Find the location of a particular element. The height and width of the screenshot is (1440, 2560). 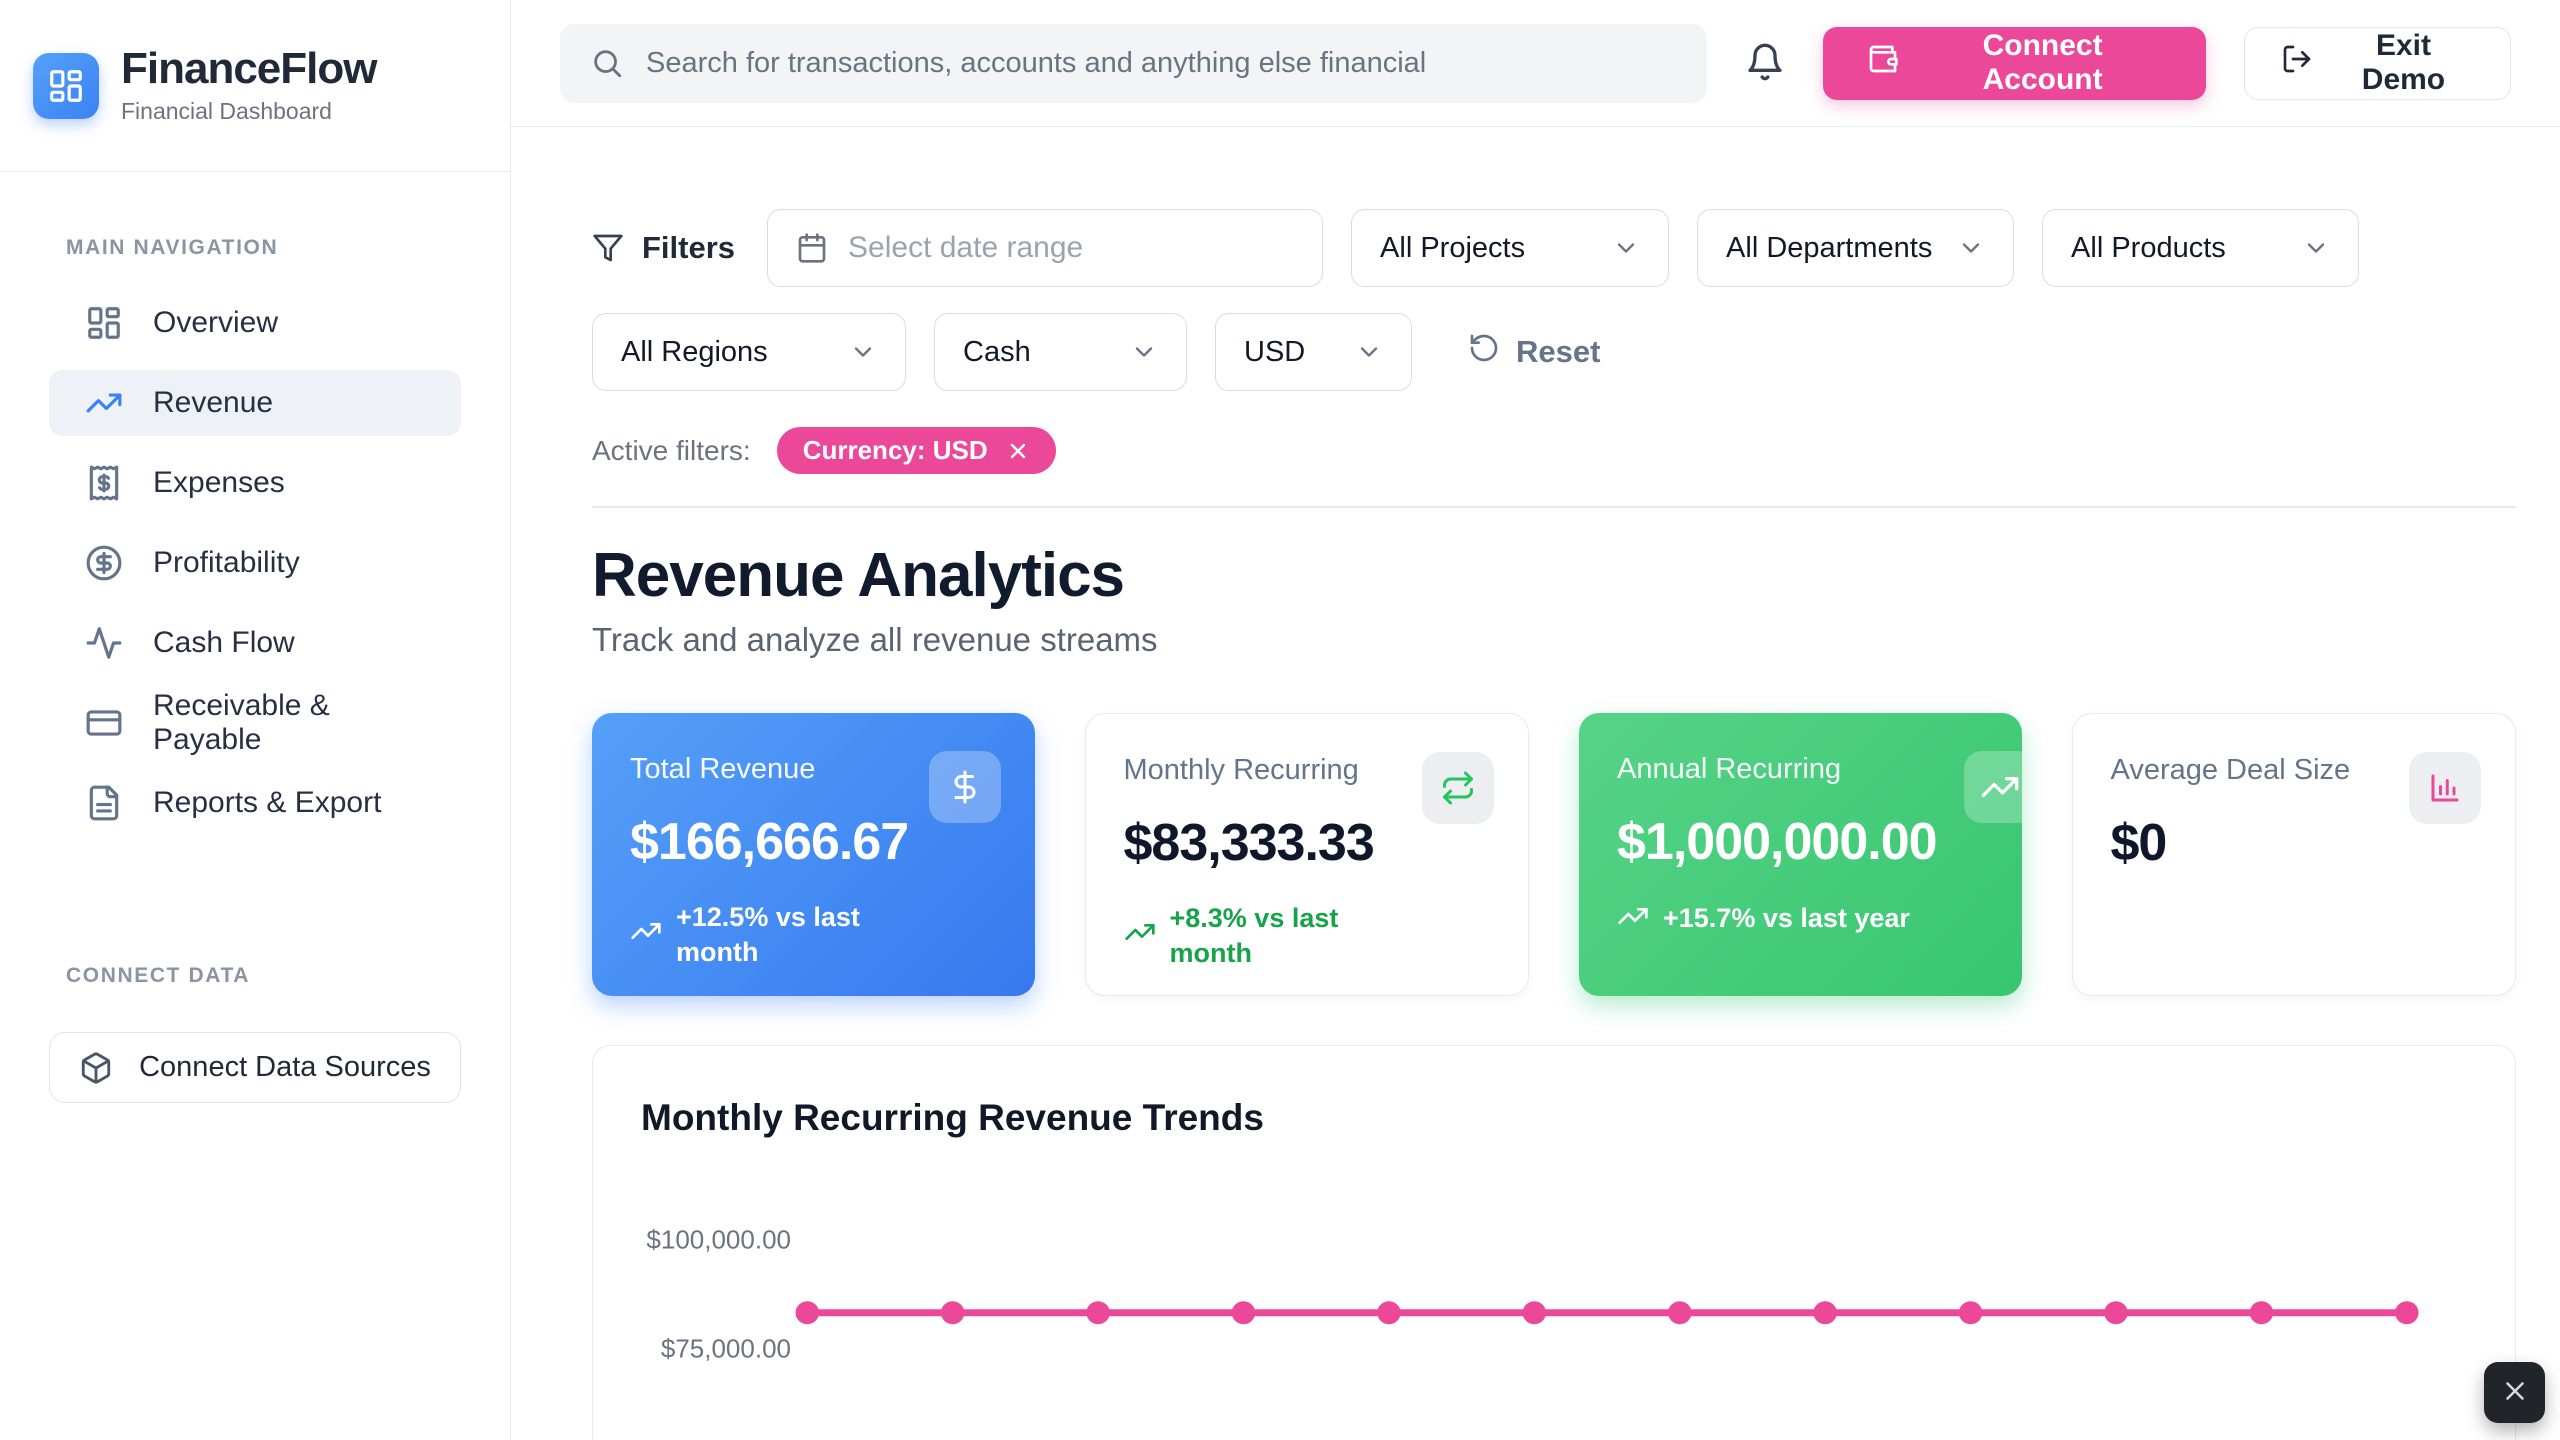

repeat-icon is located at coordinates (1458, 787).